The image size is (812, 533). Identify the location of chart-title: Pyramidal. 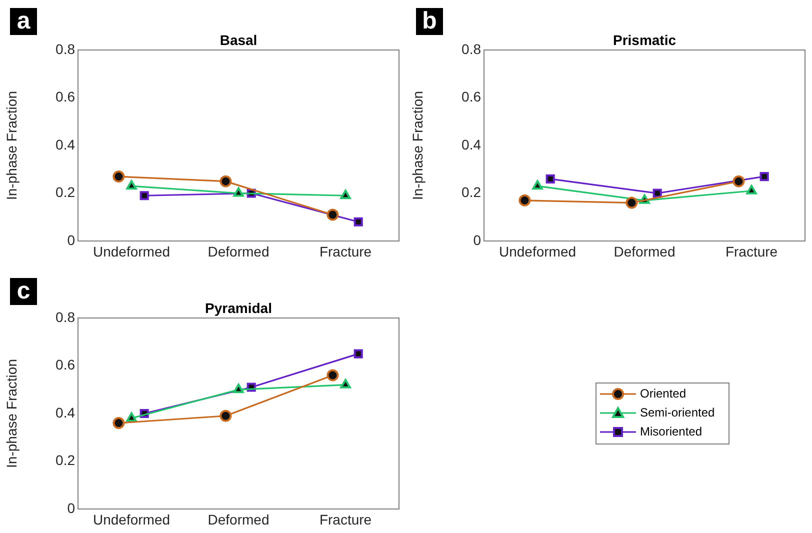
(238, 308).